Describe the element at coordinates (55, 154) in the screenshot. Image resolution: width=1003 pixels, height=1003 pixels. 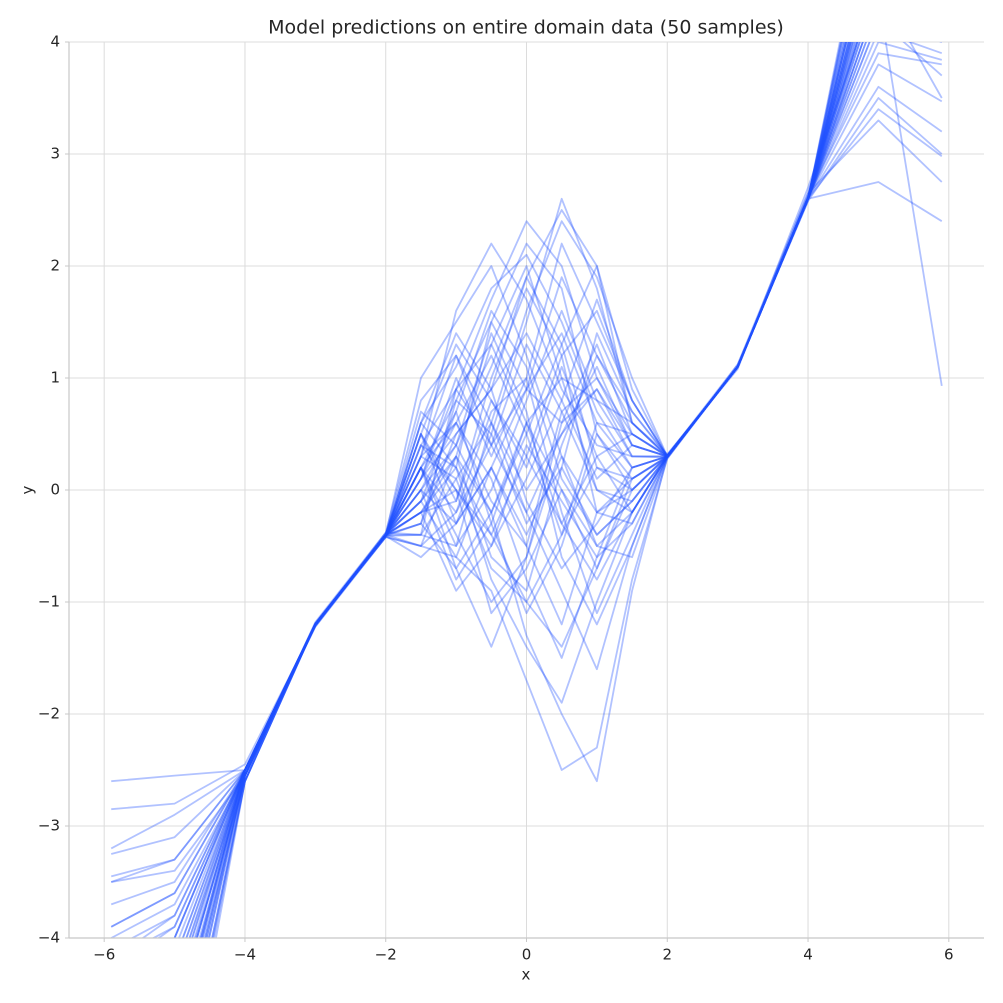
I see `y-tick-label: 3` at that location.